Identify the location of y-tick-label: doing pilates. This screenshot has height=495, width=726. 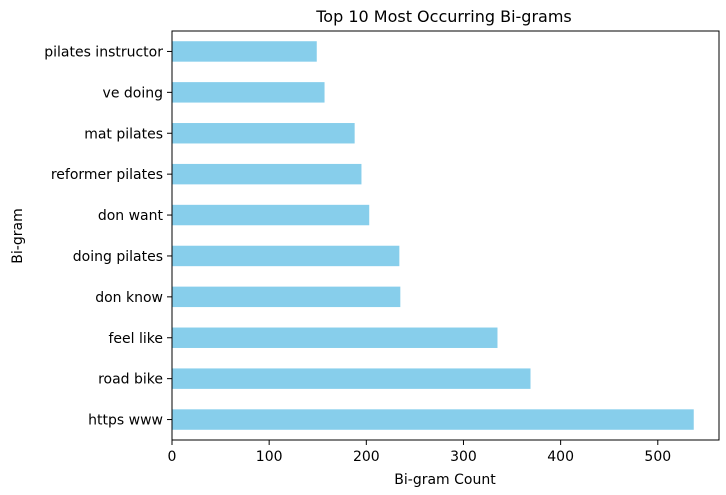
(118, 257).